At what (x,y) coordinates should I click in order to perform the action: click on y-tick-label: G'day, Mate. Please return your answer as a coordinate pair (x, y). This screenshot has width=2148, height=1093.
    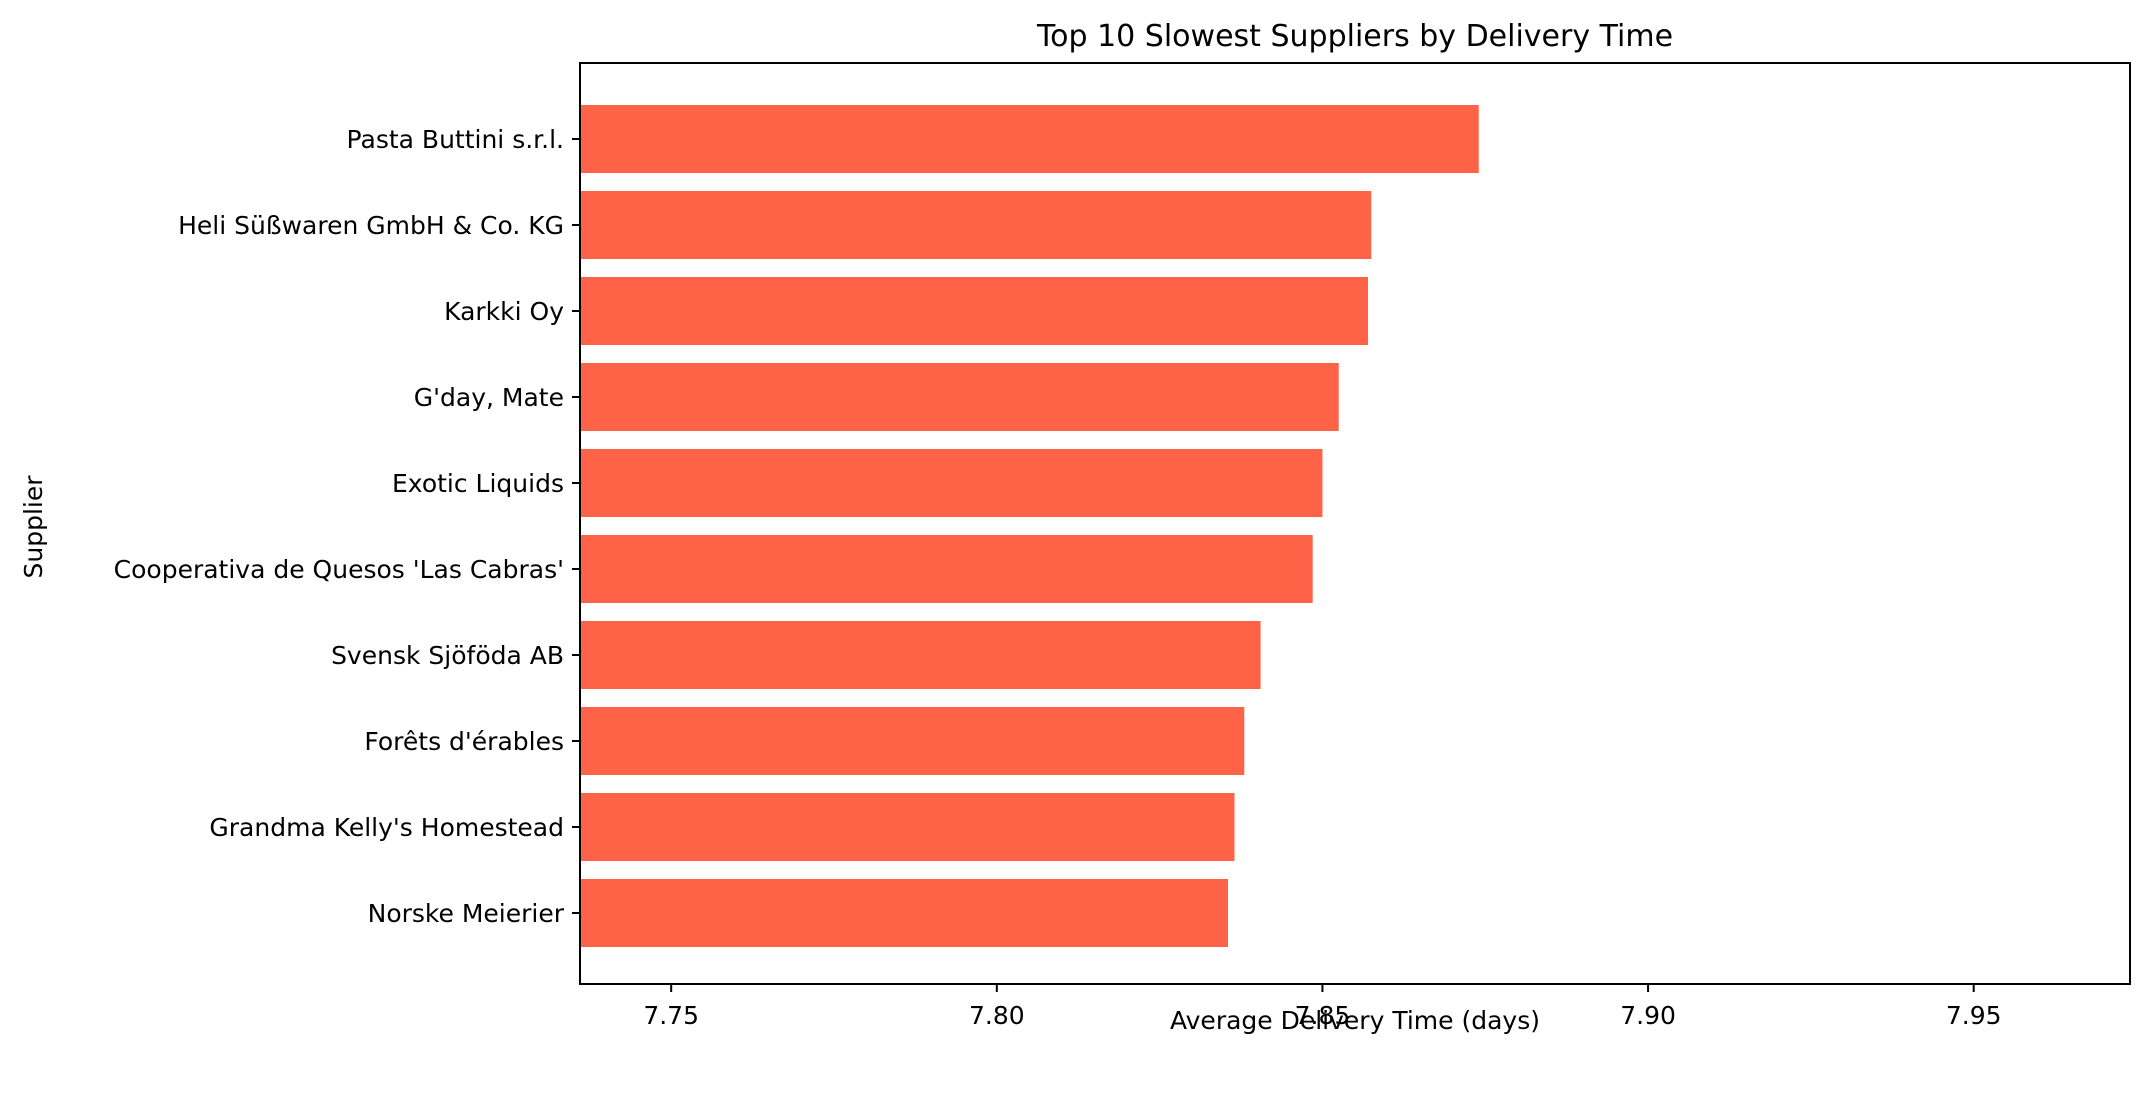
    Looking at the image, I should click on (489, 397).